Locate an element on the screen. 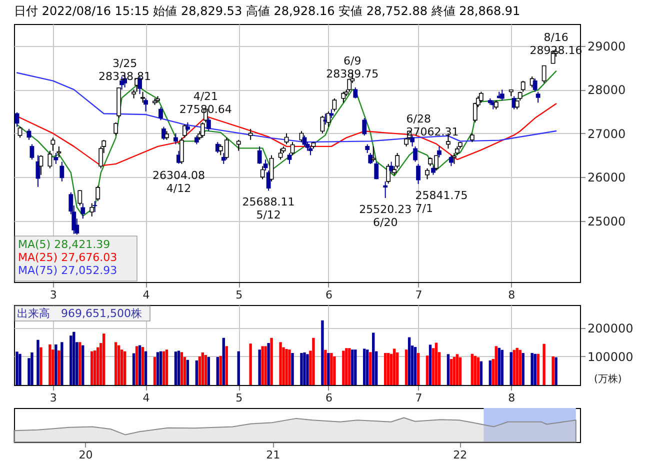 This screenshot has height=470, width=653. x-tick-label: 5 is located at coordinates (239, 295).